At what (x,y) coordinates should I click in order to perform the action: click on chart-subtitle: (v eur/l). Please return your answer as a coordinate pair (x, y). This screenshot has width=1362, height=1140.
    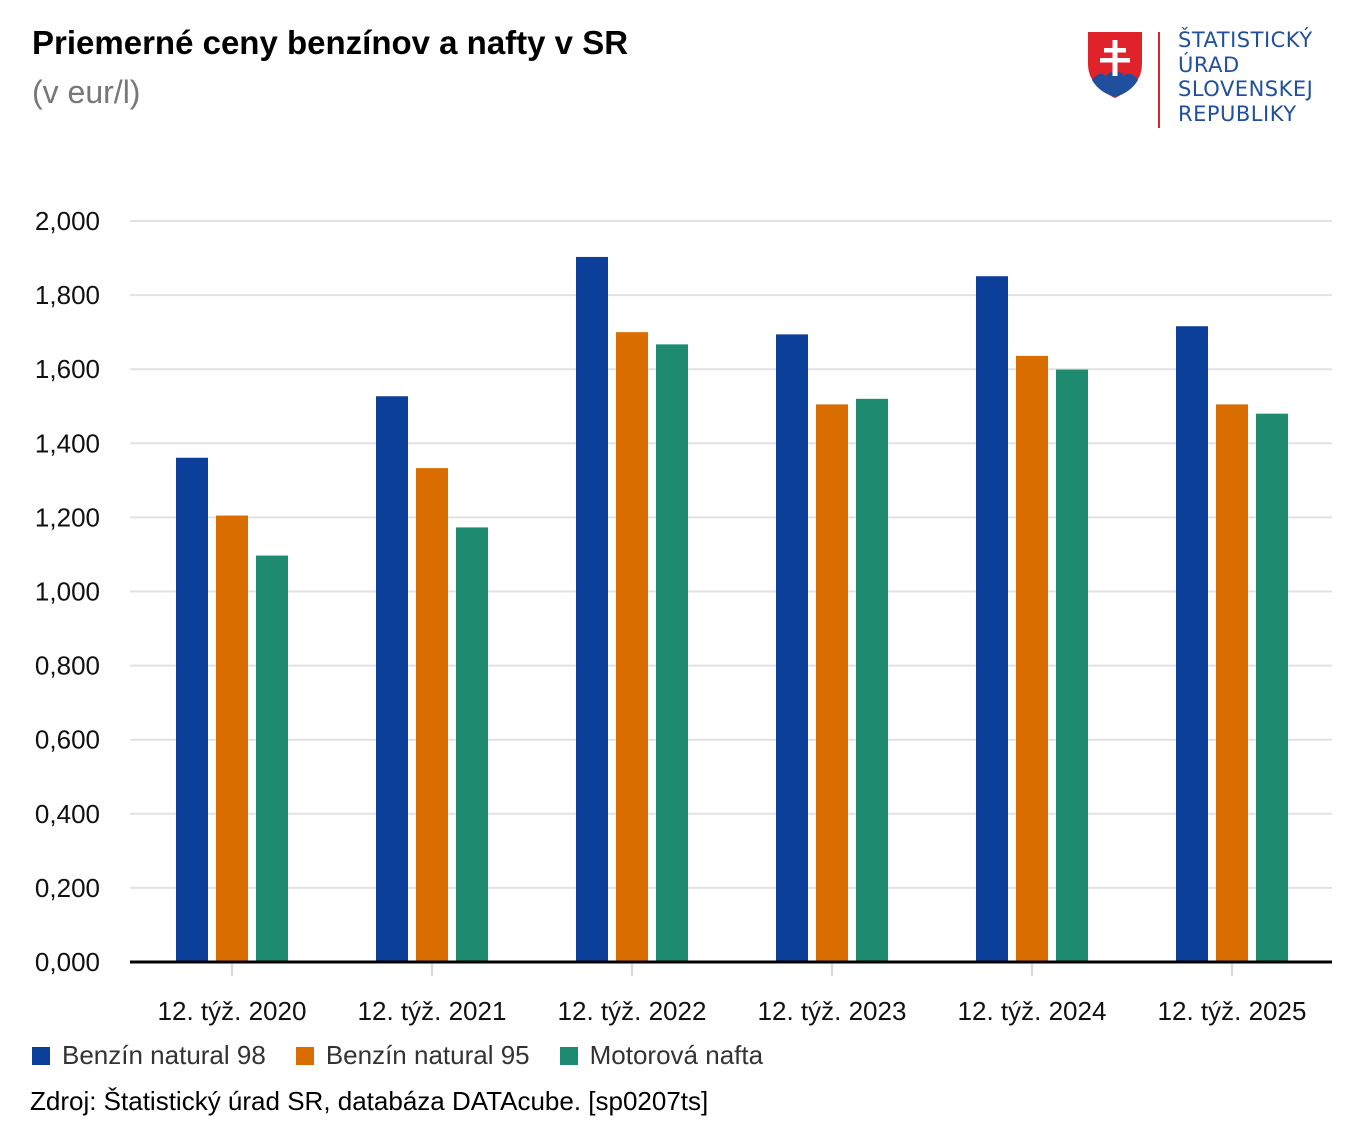
    Looking at the image, I should click on (86, 92).